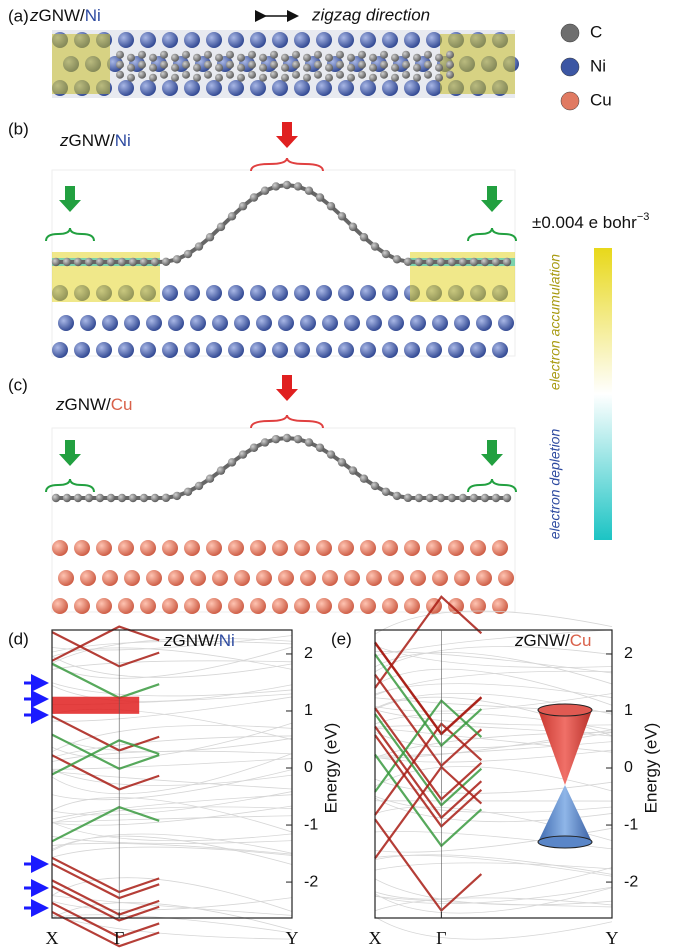 The width and height of the screenshot is (678, 952). What do you see at coordinates (65, 15) in the screenshot?
I see `panel-title: zGNW/Ni` at bounding box center [65, 15].